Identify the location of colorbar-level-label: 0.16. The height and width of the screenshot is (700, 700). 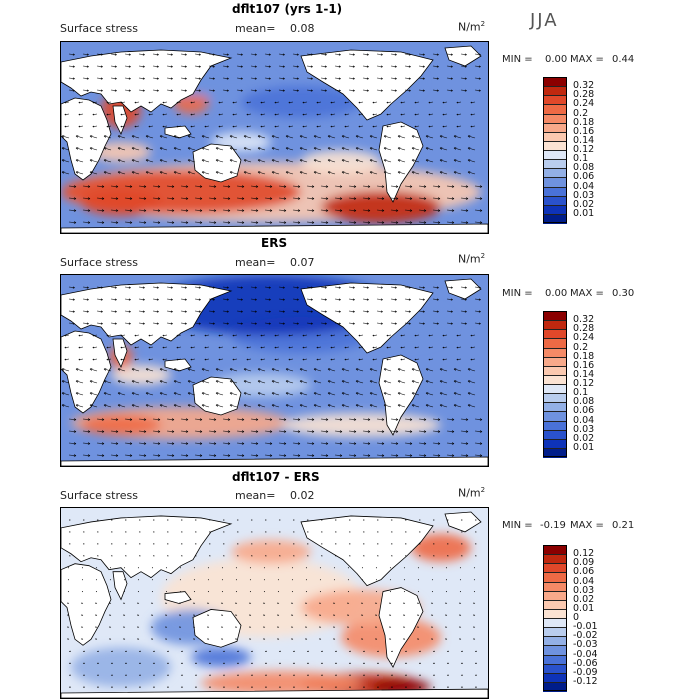
(584, 131).